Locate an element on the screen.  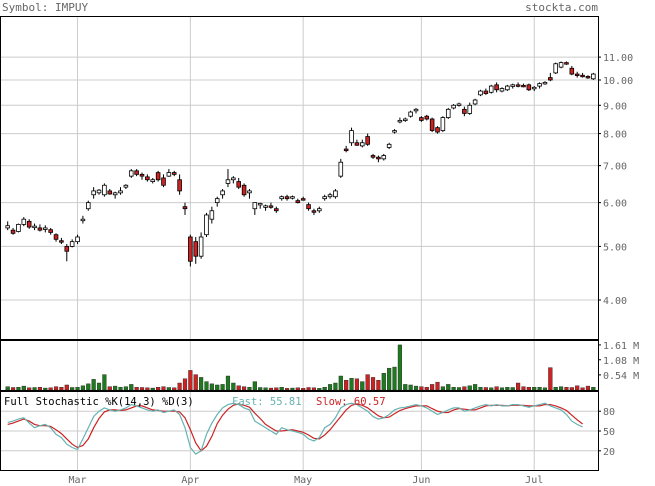
volume-bars is located at coordinates (300, 367).